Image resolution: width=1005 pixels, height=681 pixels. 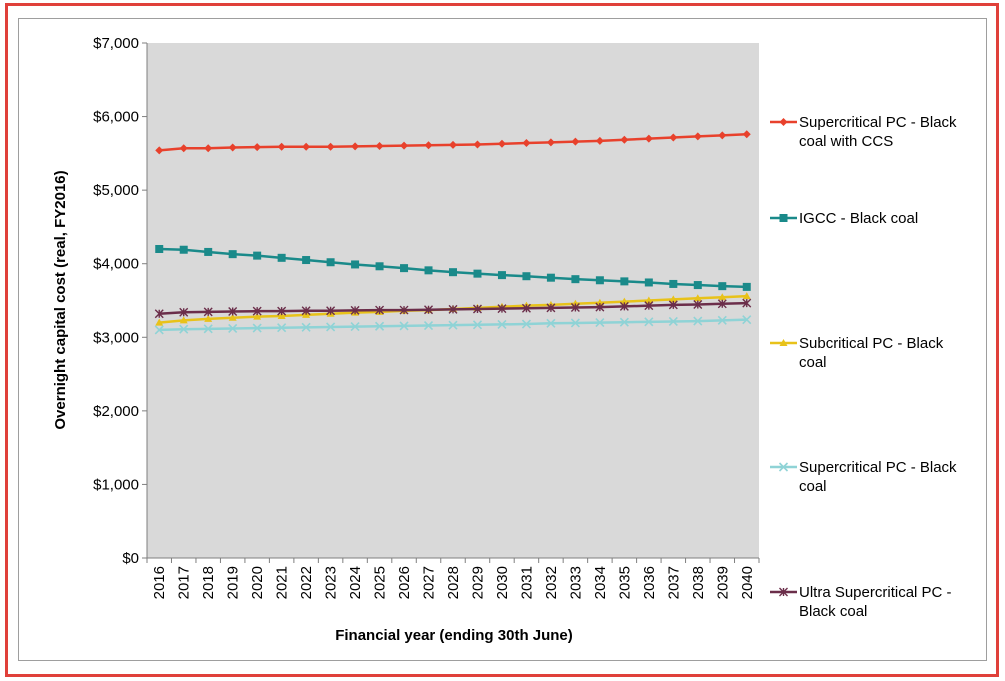 What do you see at coordinates (130, 558) in the screenshot?
I see `y-tick-label: $0` at bounding box center [130, 558].